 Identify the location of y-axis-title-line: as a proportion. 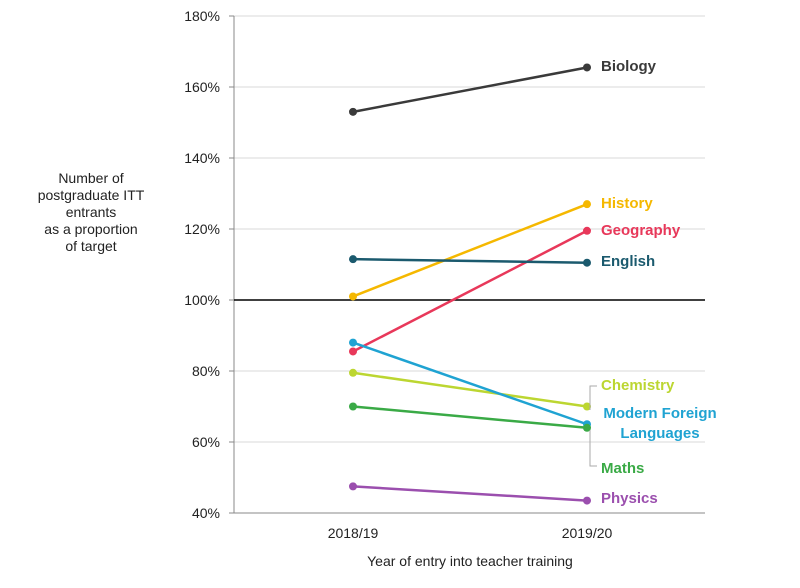
(91, 229).